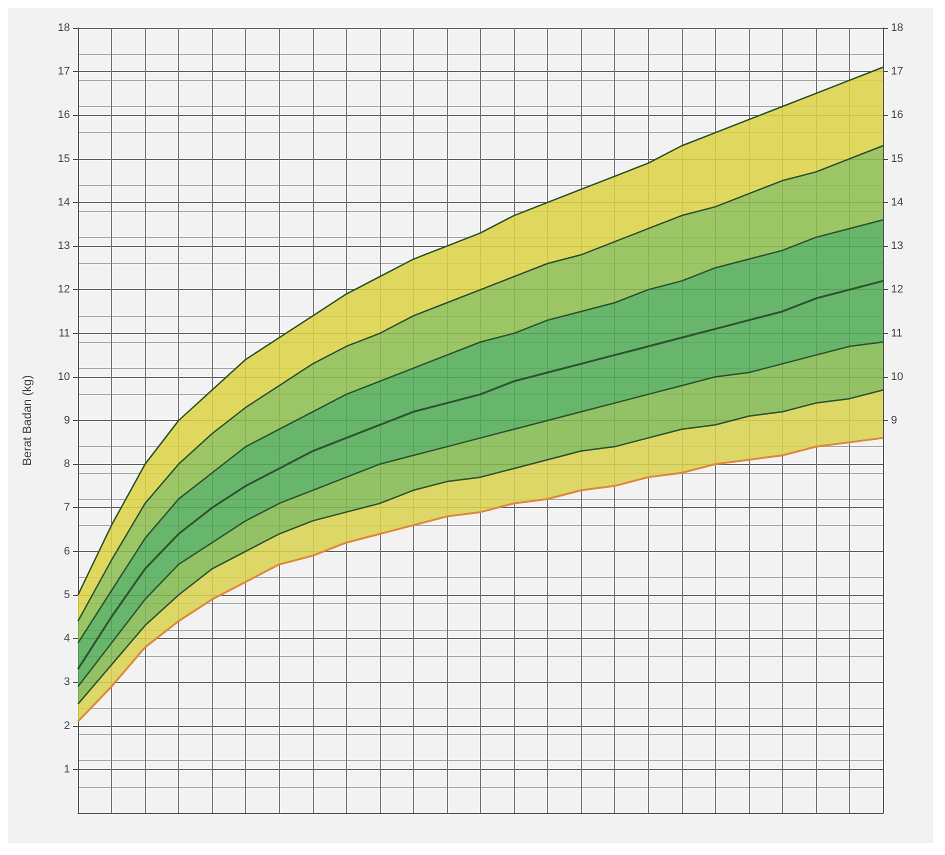  Describe the element at coordinates (897, 158) in the screenshot. I see `y2-tick-label: 15` at that location.